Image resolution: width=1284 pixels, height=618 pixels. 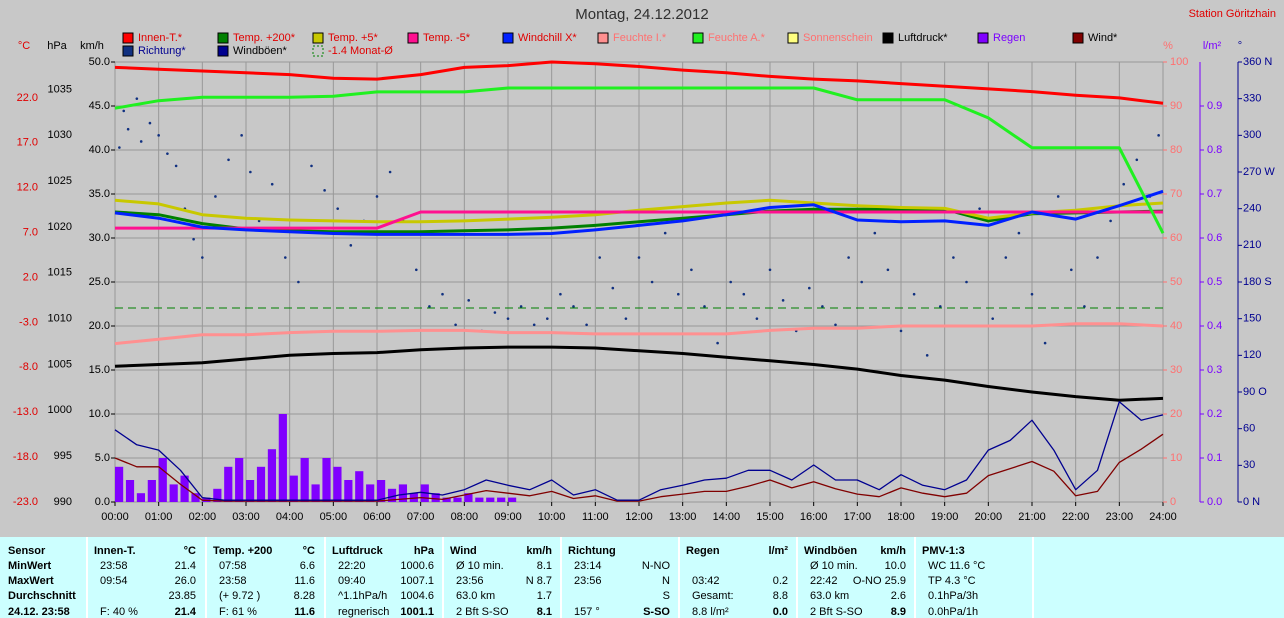 What do you see at coordinates (595, 517) in the screenshot?
I see `x-tick-label: 11:00` at bounding box center [595, 517].